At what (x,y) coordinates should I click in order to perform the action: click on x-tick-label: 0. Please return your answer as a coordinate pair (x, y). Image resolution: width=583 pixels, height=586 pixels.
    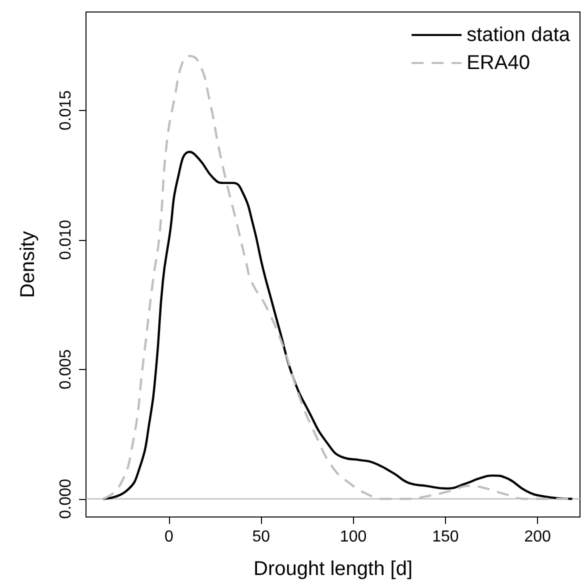
    Looking at the image, I should click on (169, 537).